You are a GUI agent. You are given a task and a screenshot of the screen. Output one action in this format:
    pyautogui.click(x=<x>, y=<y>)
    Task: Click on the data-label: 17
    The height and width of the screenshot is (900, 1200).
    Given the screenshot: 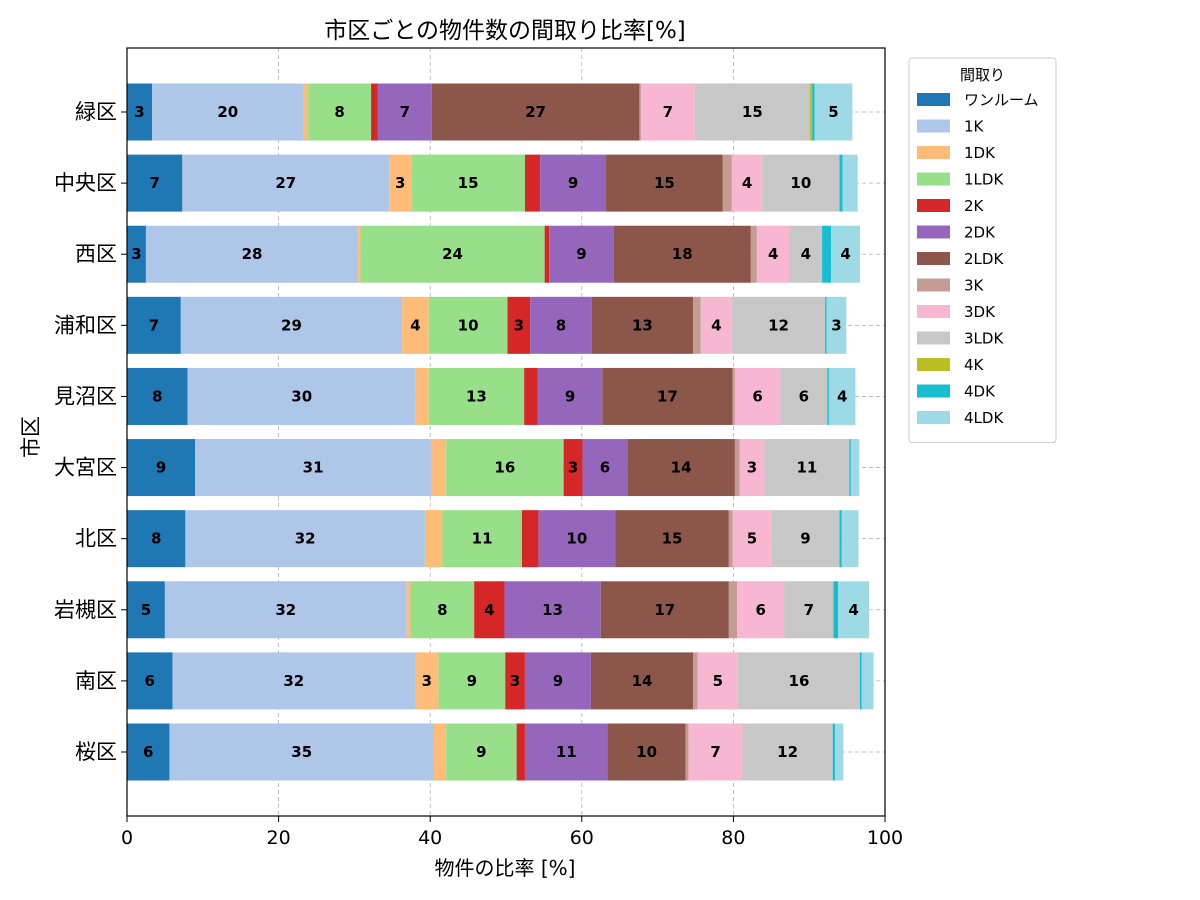 What is the action you would take?
    pyautogui.click(x=664, y=610)
    